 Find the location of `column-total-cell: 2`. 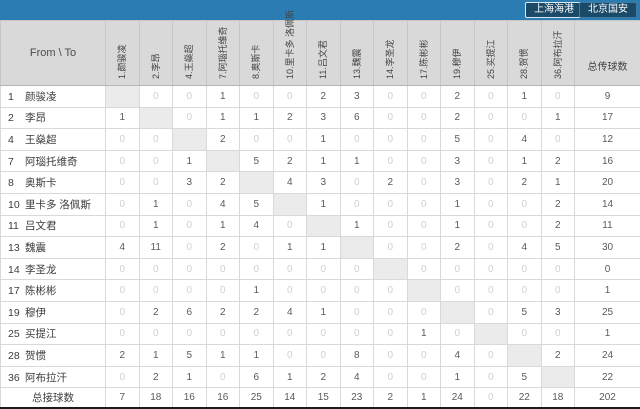

column-total-cell: 2 is located at coordinates (390, 398).